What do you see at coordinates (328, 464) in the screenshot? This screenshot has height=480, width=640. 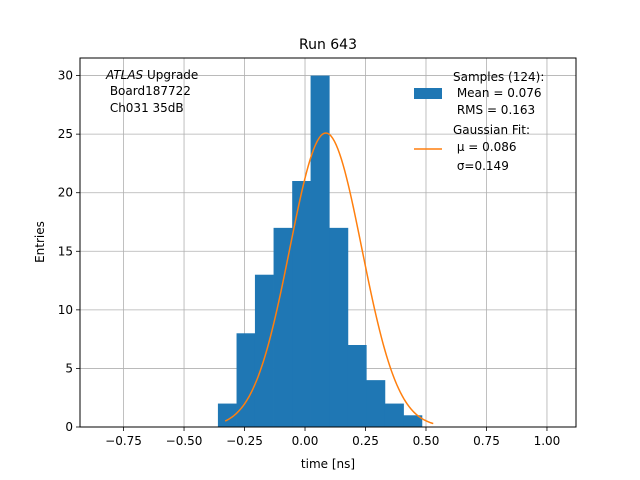 I see `x-axis-label: time [ns]` at bounding box center [328, 464].